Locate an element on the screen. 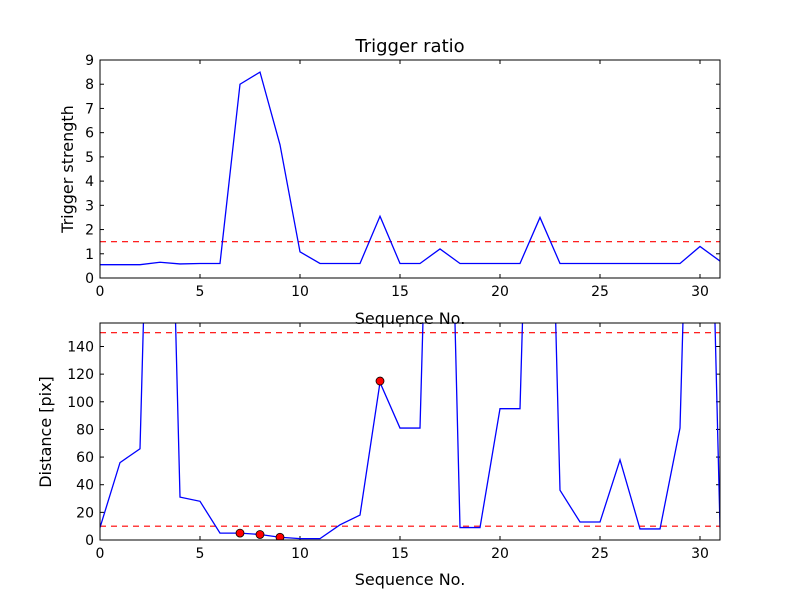 The image size is (800, 600). top-x-tick-label: 20 is located at coordinates (500, 292).